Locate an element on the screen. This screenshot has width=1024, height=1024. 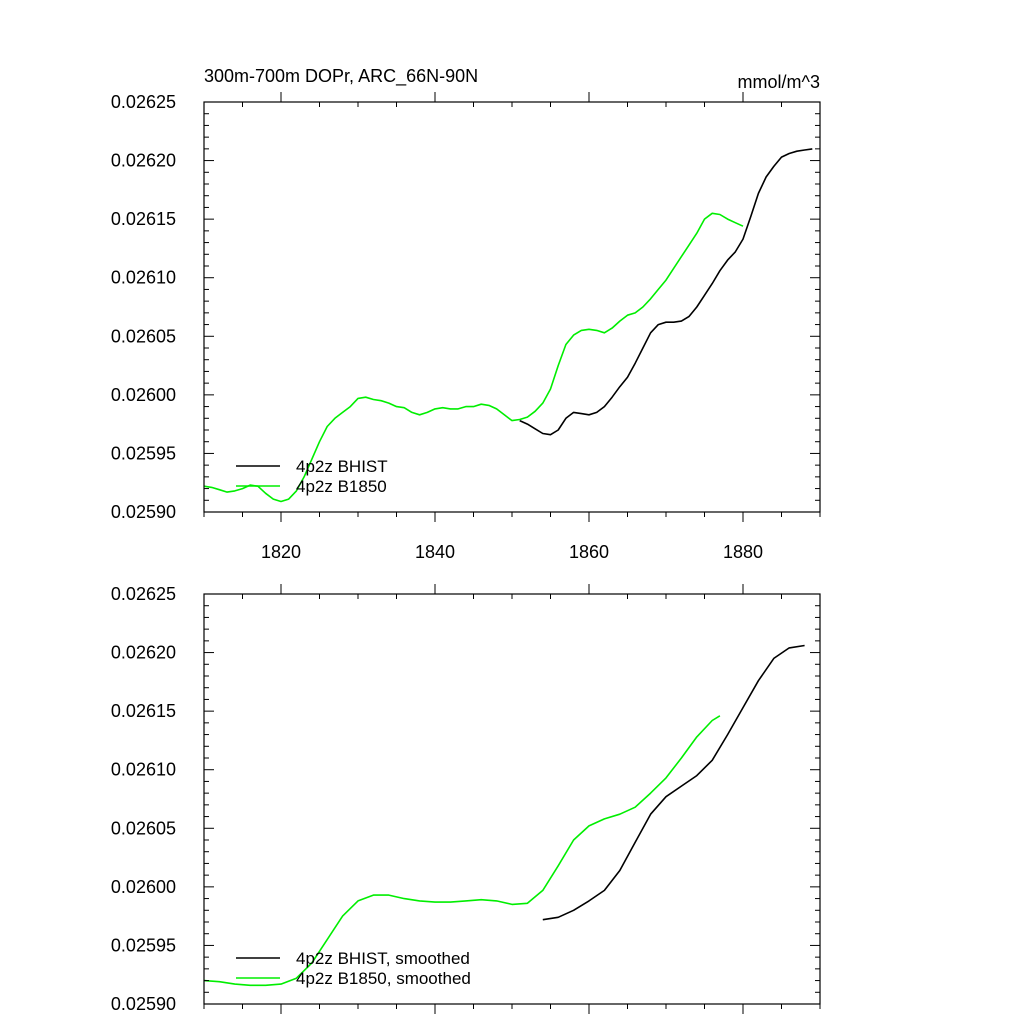
x-tick-label: 1860 is located at coordinates (589, 552).